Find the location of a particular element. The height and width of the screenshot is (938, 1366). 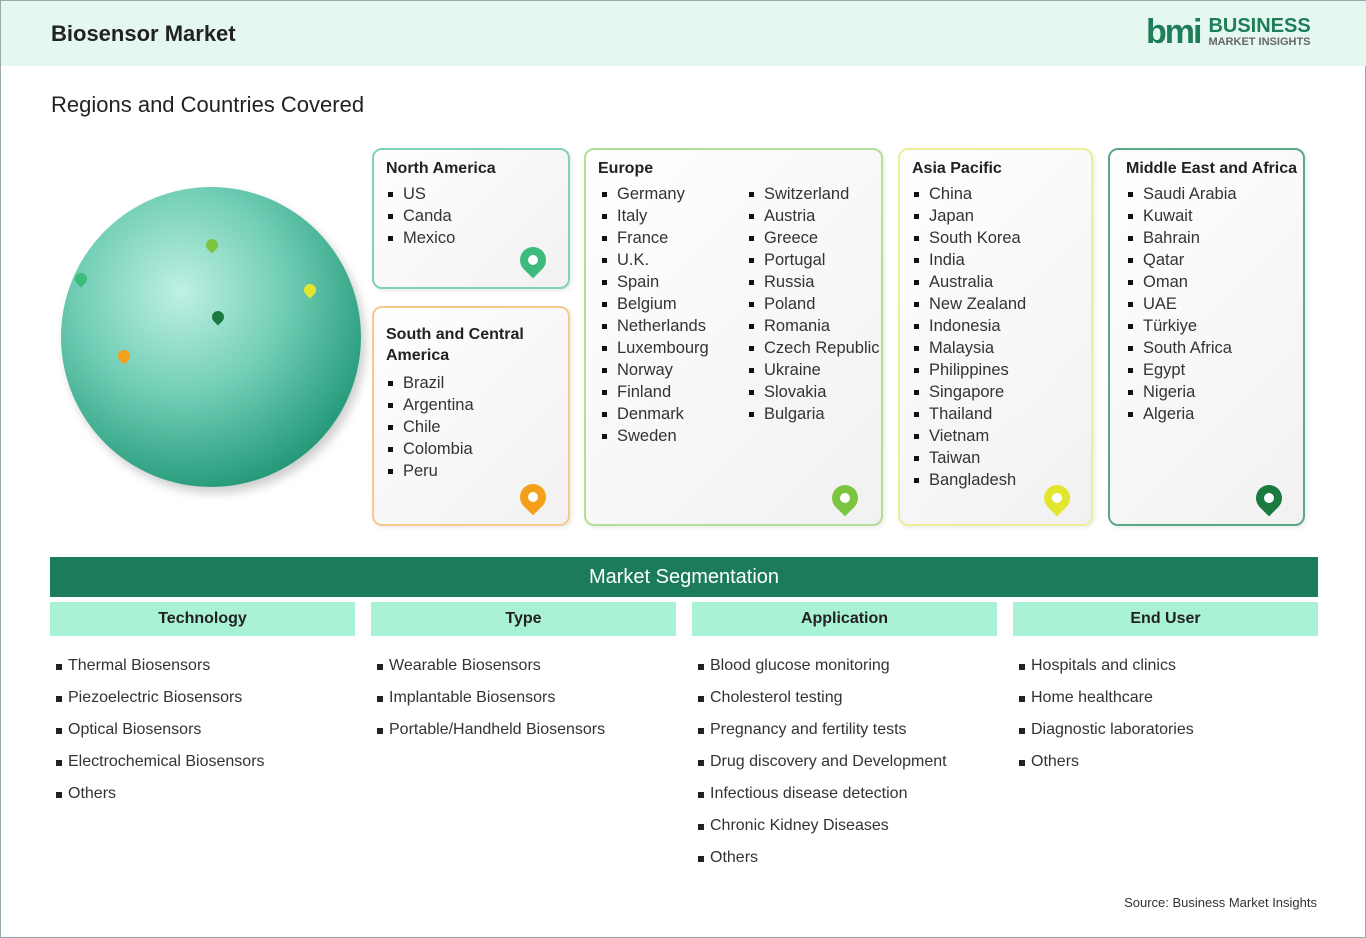

segment-item: Thermal Biosensors is located at coordinates (205, 669).